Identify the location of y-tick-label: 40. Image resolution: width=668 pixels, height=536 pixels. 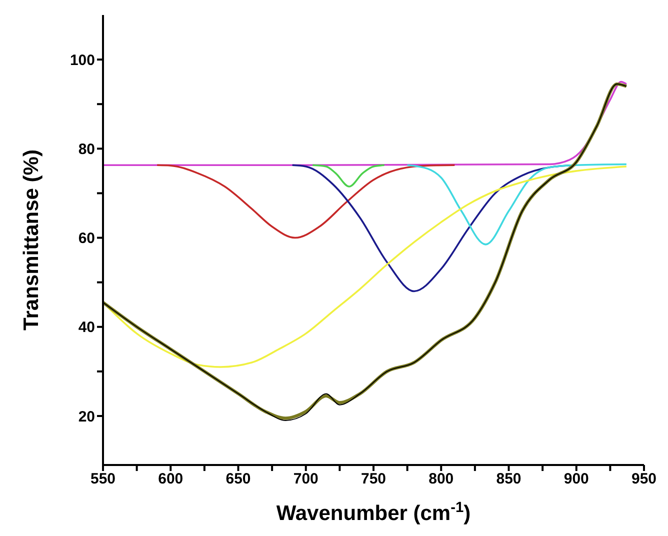
(86, 327).